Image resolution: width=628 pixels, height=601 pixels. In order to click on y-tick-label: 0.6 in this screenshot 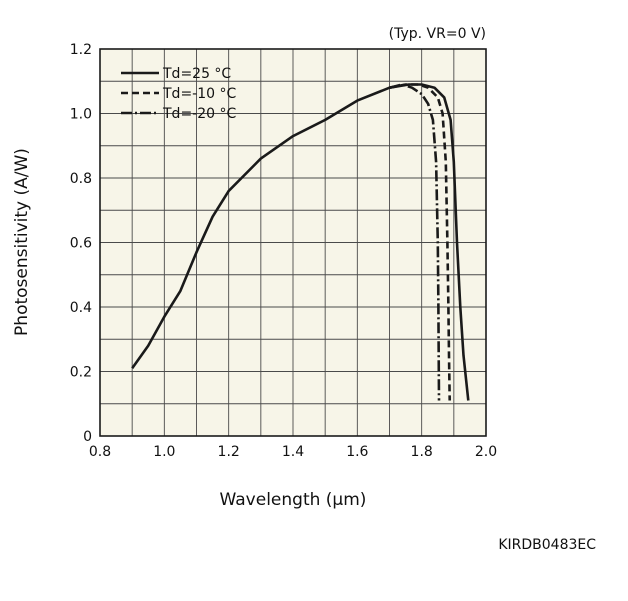, I will do `click(81, 244)`.